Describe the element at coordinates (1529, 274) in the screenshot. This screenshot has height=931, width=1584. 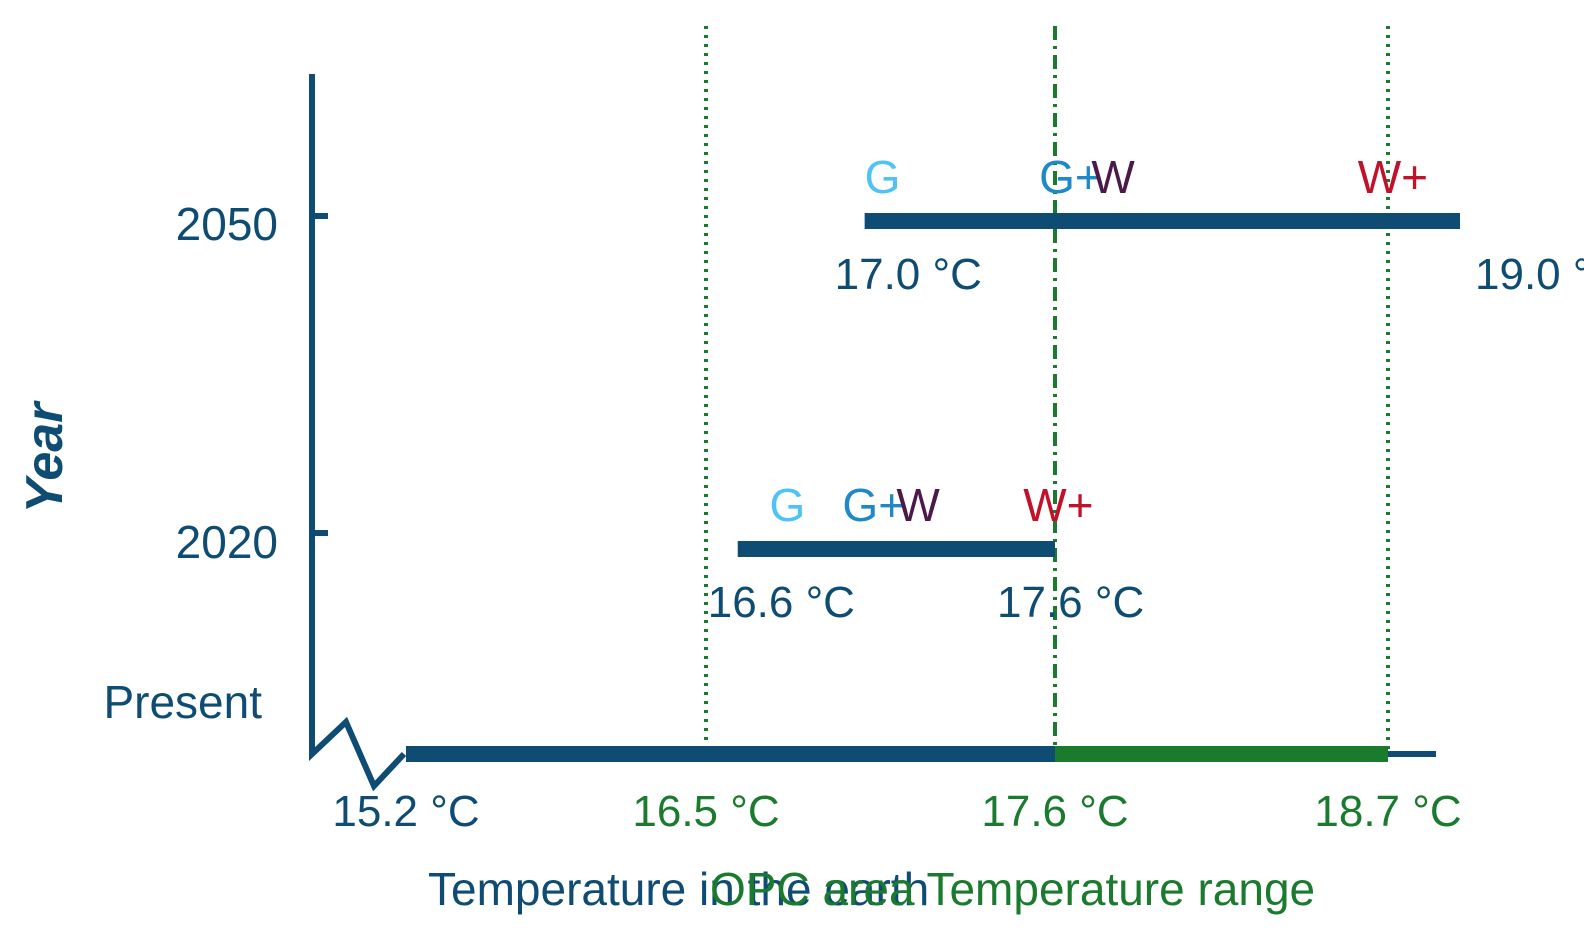
I see `range-max-label-2050: 19.0 °C` at that location.